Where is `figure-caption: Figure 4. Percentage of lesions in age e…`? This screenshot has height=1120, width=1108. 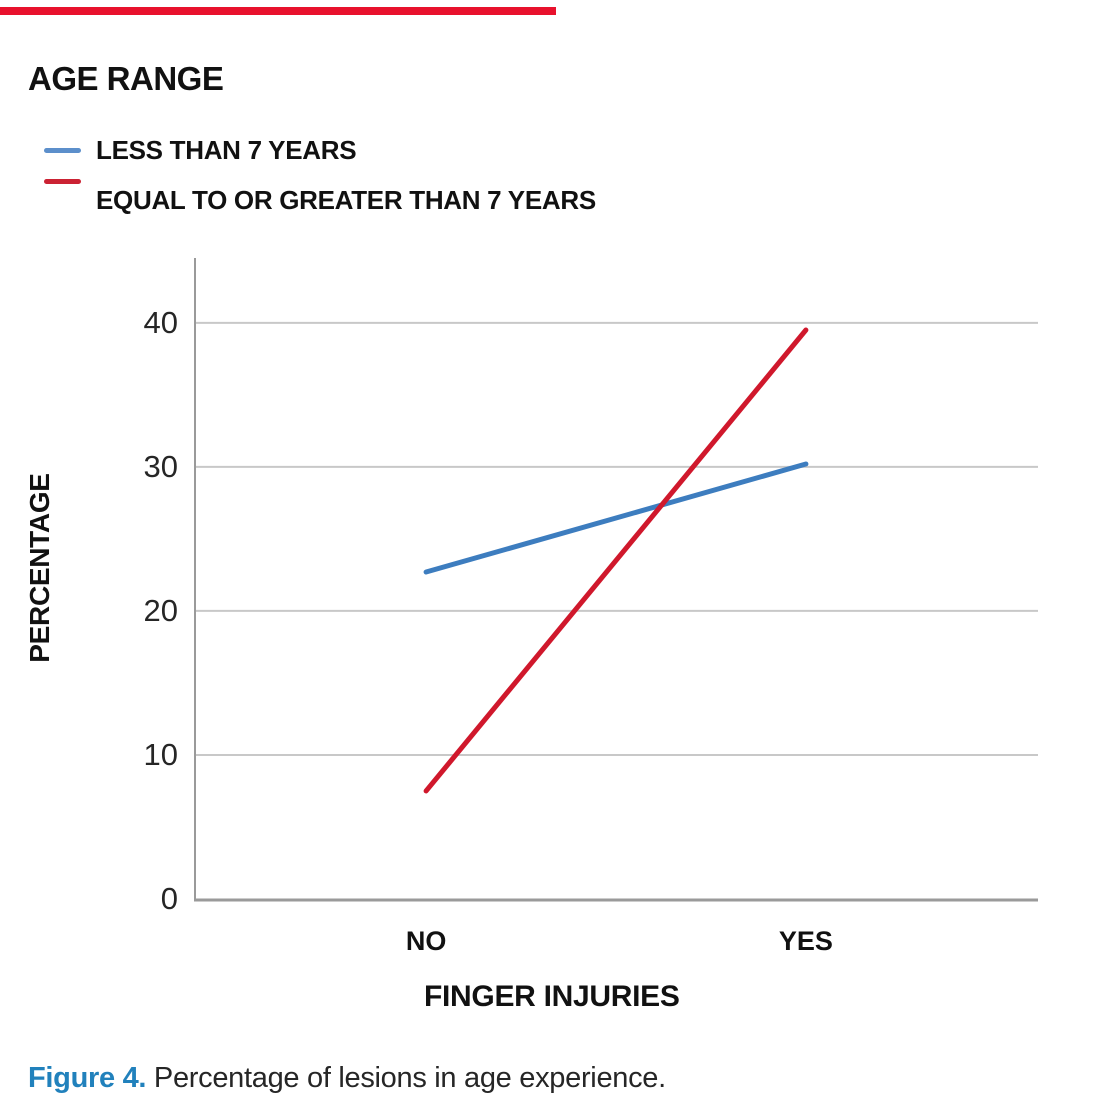
figure-caption: Figure 4. Percentage of lesions in age e… is located at coordinates (347, 1078).